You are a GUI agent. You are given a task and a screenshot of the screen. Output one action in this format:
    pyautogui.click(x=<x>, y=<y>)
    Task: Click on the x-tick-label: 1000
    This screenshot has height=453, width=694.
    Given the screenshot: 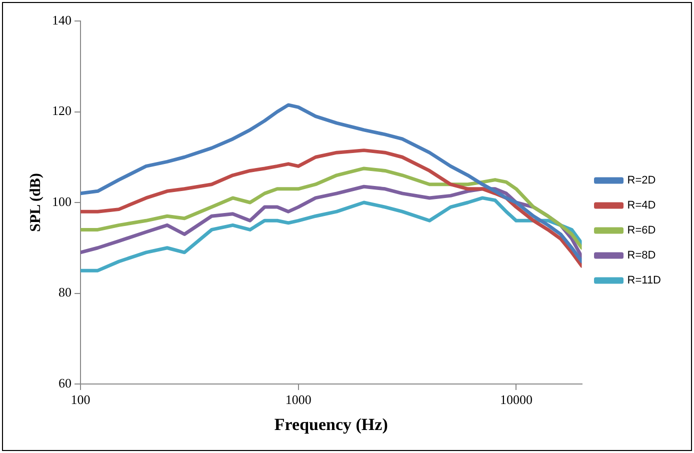 What is the action you would take?
    pyautogui.click(x=298, y=400)
    